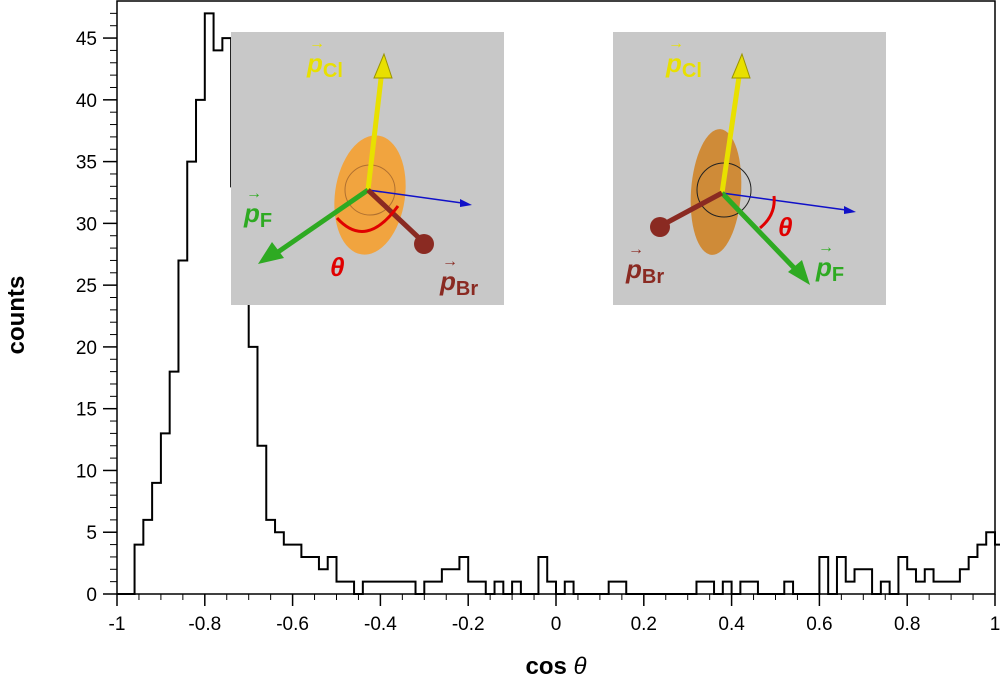  What do you see at coordinates (695, 207) in the screenshot?
I see `inset-right-br-arrow` at bounding box center [695, 207].